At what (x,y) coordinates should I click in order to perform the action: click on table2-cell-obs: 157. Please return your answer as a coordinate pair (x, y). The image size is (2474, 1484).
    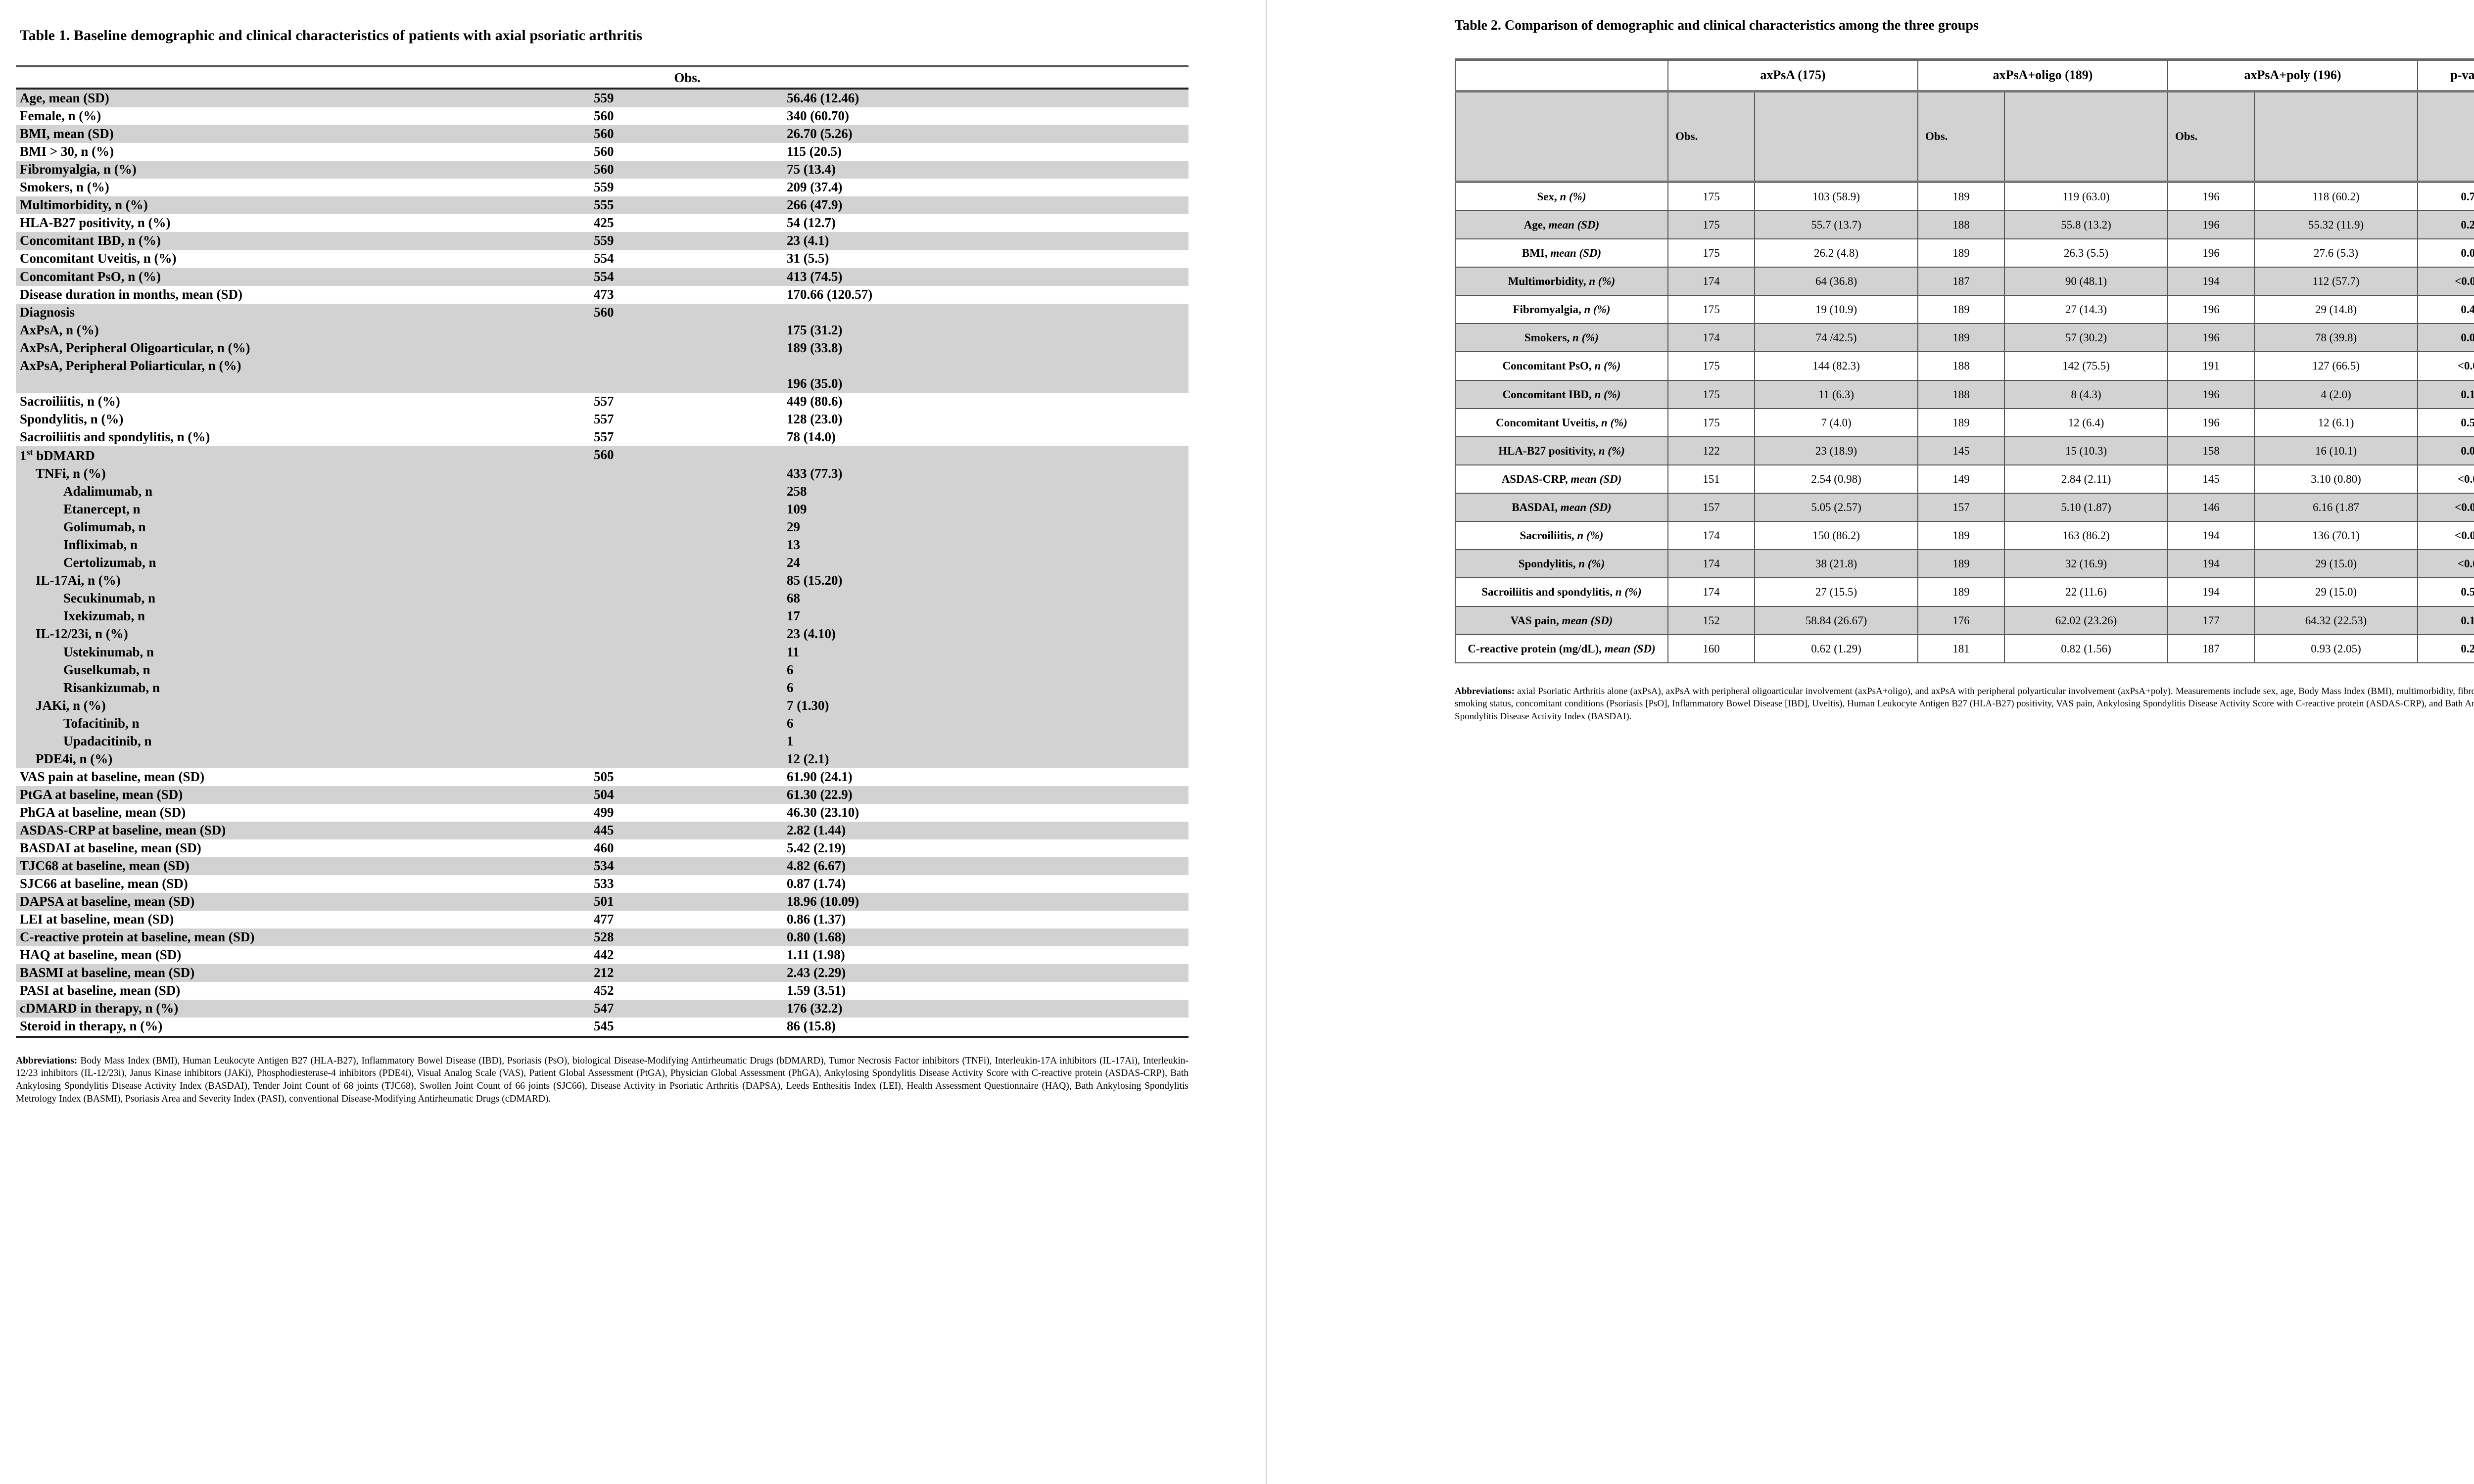
    Looking at the image, I should click on (1711, 507).